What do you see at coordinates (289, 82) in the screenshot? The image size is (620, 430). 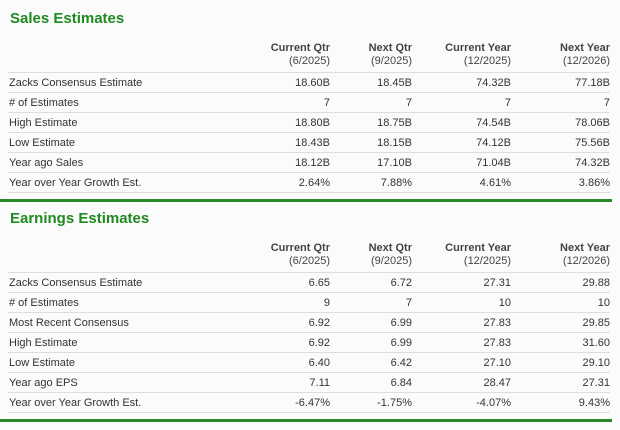 I see `cell-value: 18.60B` at bounding box center [289, 82].